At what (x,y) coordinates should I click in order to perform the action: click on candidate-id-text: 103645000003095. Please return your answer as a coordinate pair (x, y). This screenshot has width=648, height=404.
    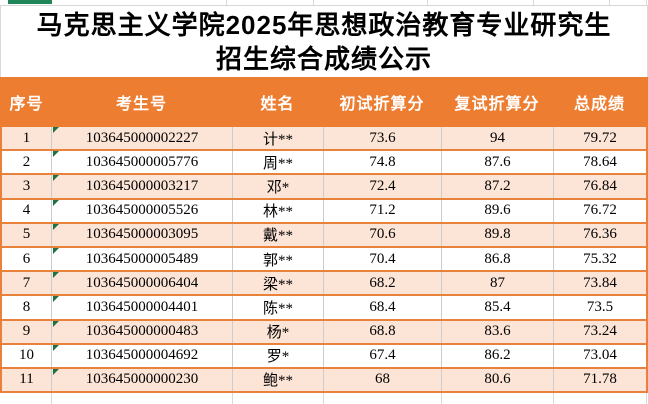
    Looking at the image, I should click on (142, 234).